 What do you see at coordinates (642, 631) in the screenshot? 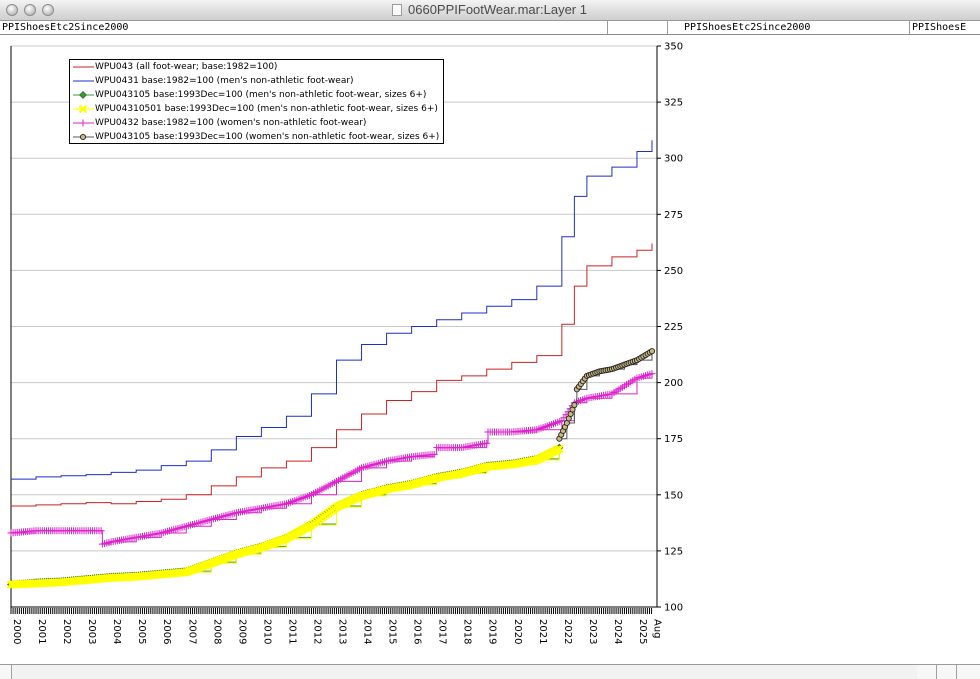
I see `x-tick-label: 2025` at bounding box center [642, 631].